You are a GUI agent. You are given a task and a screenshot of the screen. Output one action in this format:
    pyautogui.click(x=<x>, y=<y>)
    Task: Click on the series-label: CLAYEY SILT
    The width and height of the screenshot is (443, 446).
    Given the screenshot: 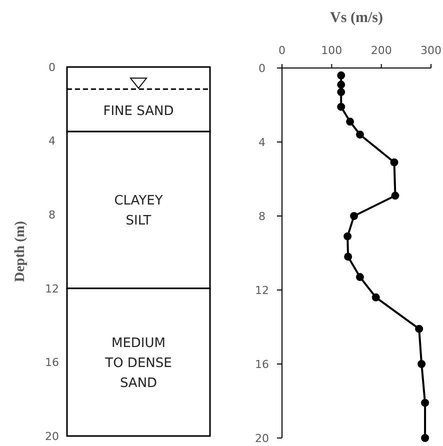 What is the action you would take?
    pyautogui.click(x=138, y=211)
    